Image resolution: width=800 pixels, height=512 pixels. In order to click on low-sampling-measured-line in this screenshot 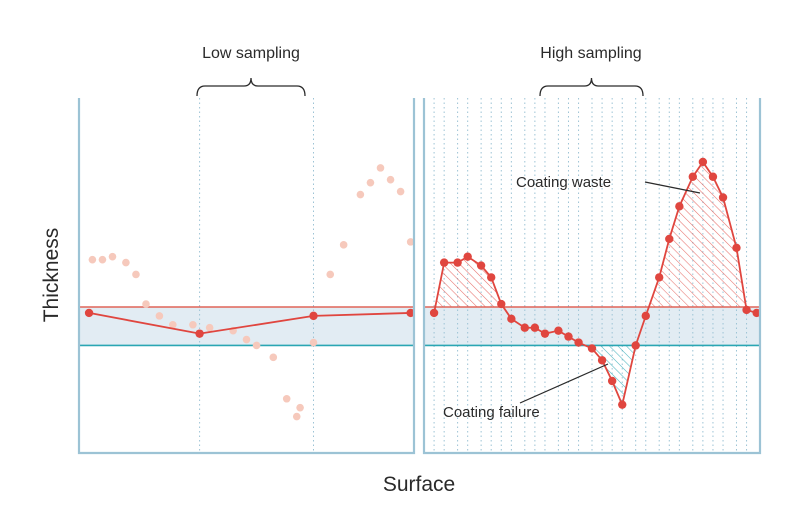, I will do `click(249, 323)`.